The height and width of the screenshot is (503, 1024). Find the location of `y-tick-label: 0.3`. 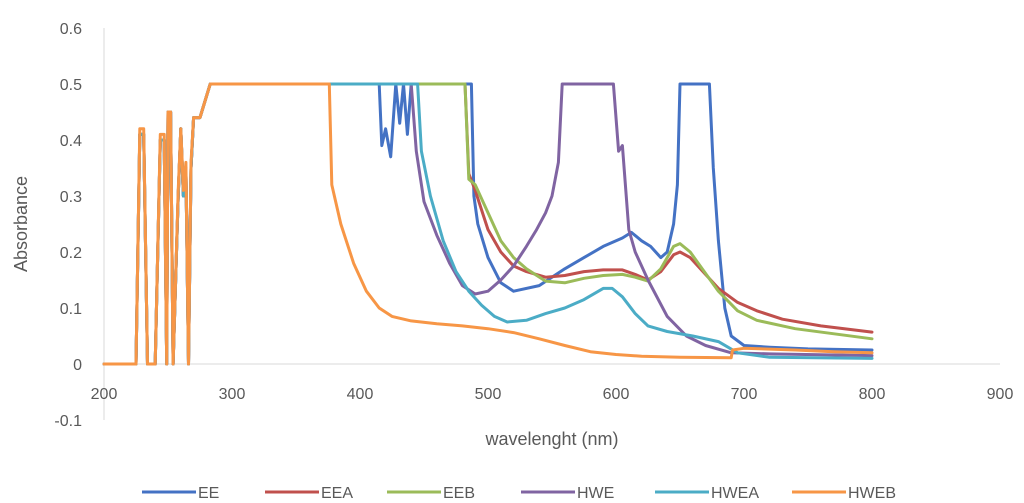

y-tick-label: 0.3 is located at coordinates (71, 197).